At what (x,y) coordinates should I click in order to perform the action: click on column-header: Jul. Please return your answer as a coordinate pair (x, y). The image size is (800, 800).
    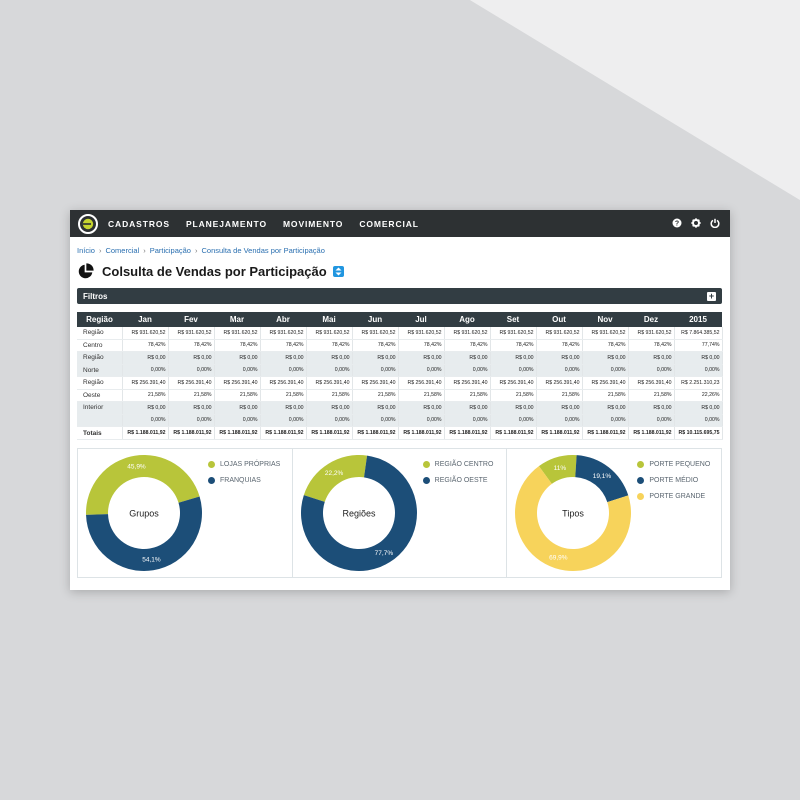
    Looking at the image, I should click on (421, 319).